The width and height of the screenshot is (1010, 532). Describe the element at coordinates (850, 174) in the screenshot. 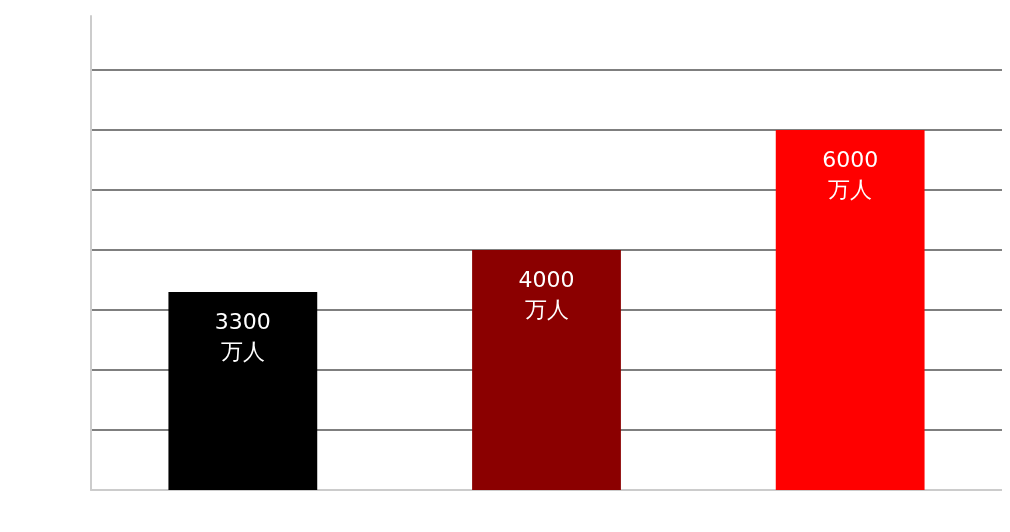

I see `data-label: 6000 万人` at that location.